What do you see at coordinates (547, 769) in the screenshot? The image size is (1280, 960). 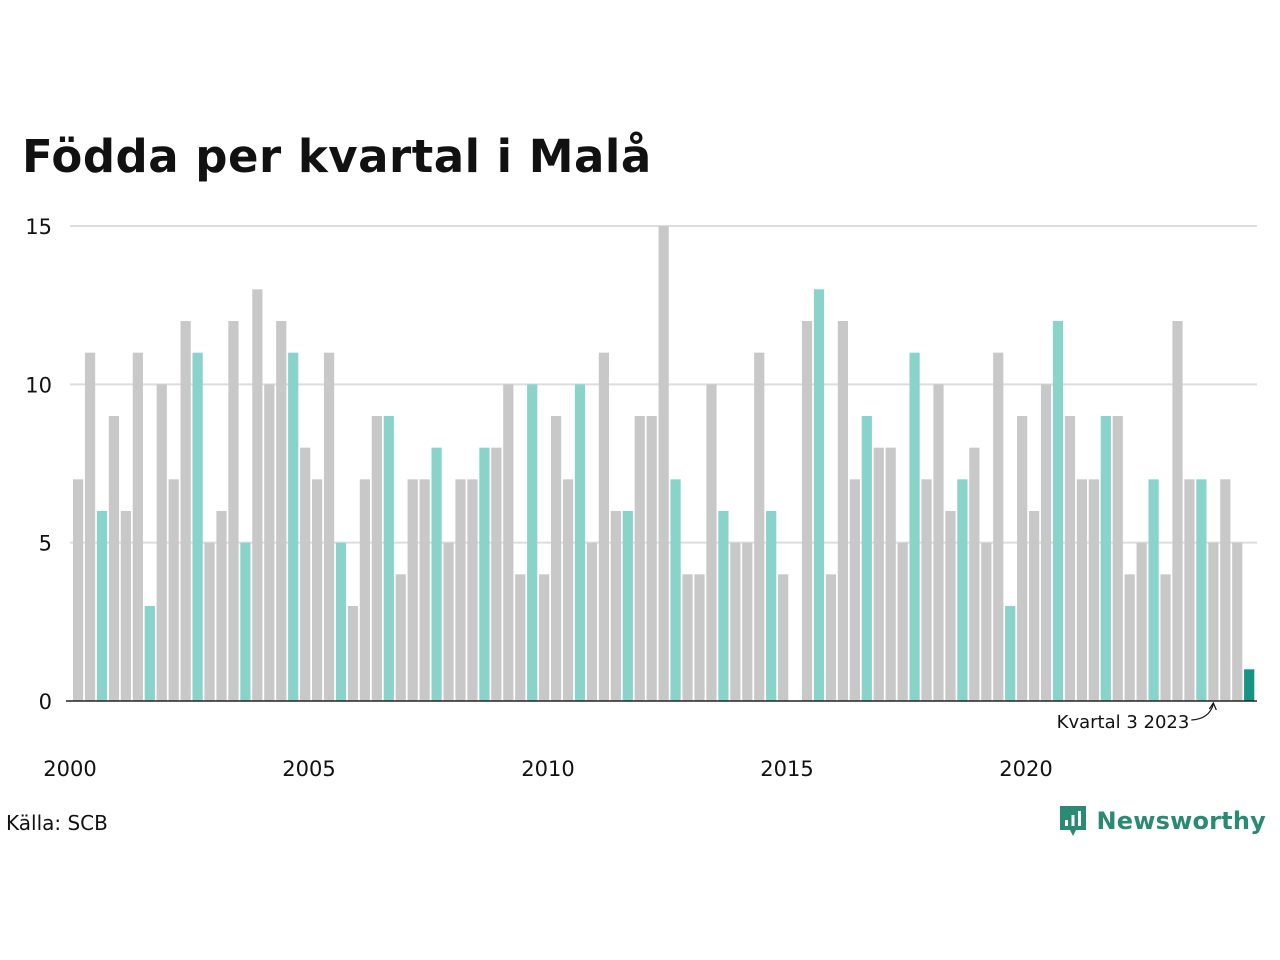 I see `x-tick-label: 2010` at bounding box center [547, 769].